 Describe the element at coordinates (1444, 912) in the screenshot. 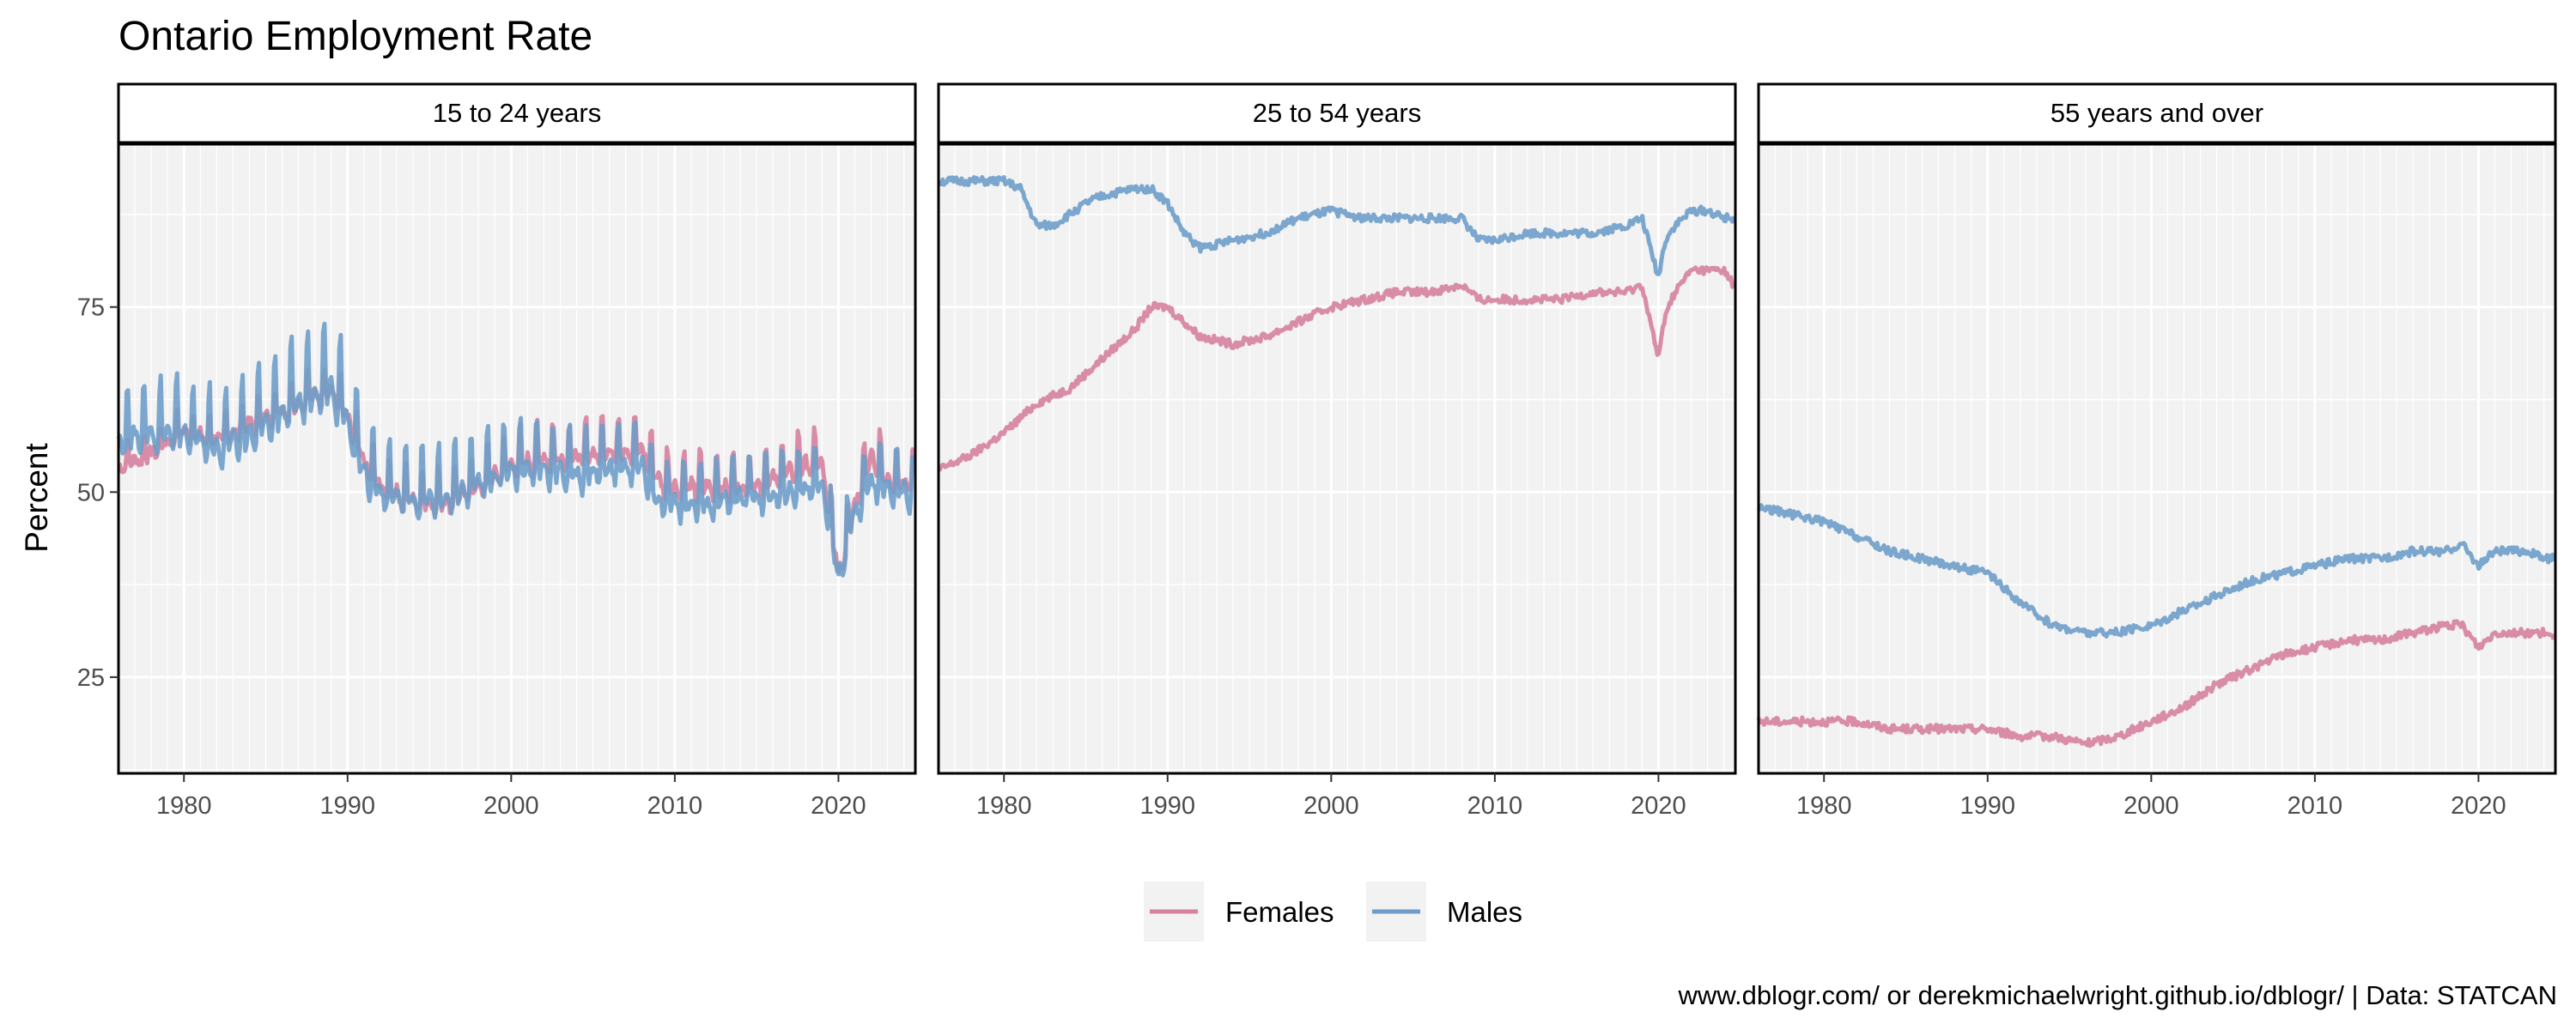

I see `legend-item-males: Males` at that location.